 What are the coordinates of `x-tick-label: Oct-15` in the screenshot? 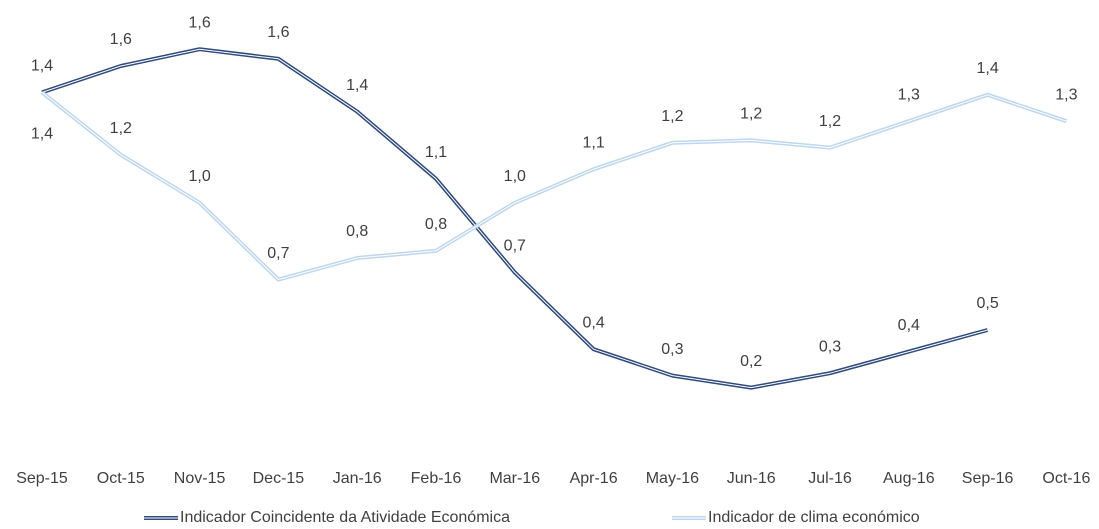 It's located at (121, 478).